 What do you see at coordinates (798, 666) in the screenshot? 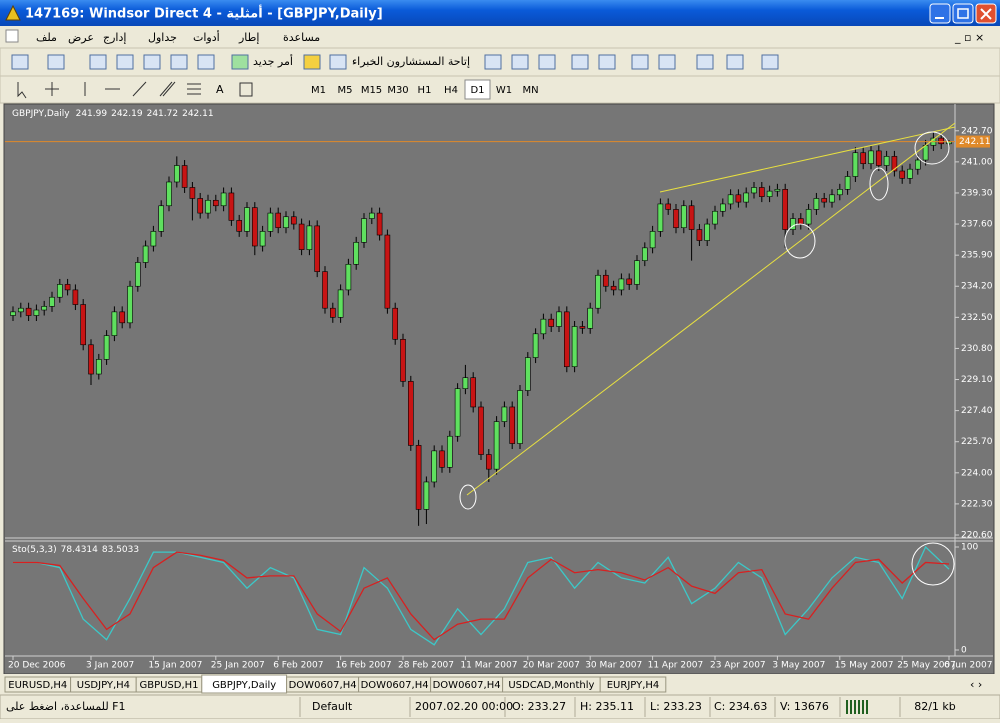
I see `x-tick-label: 3 May 2007` at bounding box center [798, 666].